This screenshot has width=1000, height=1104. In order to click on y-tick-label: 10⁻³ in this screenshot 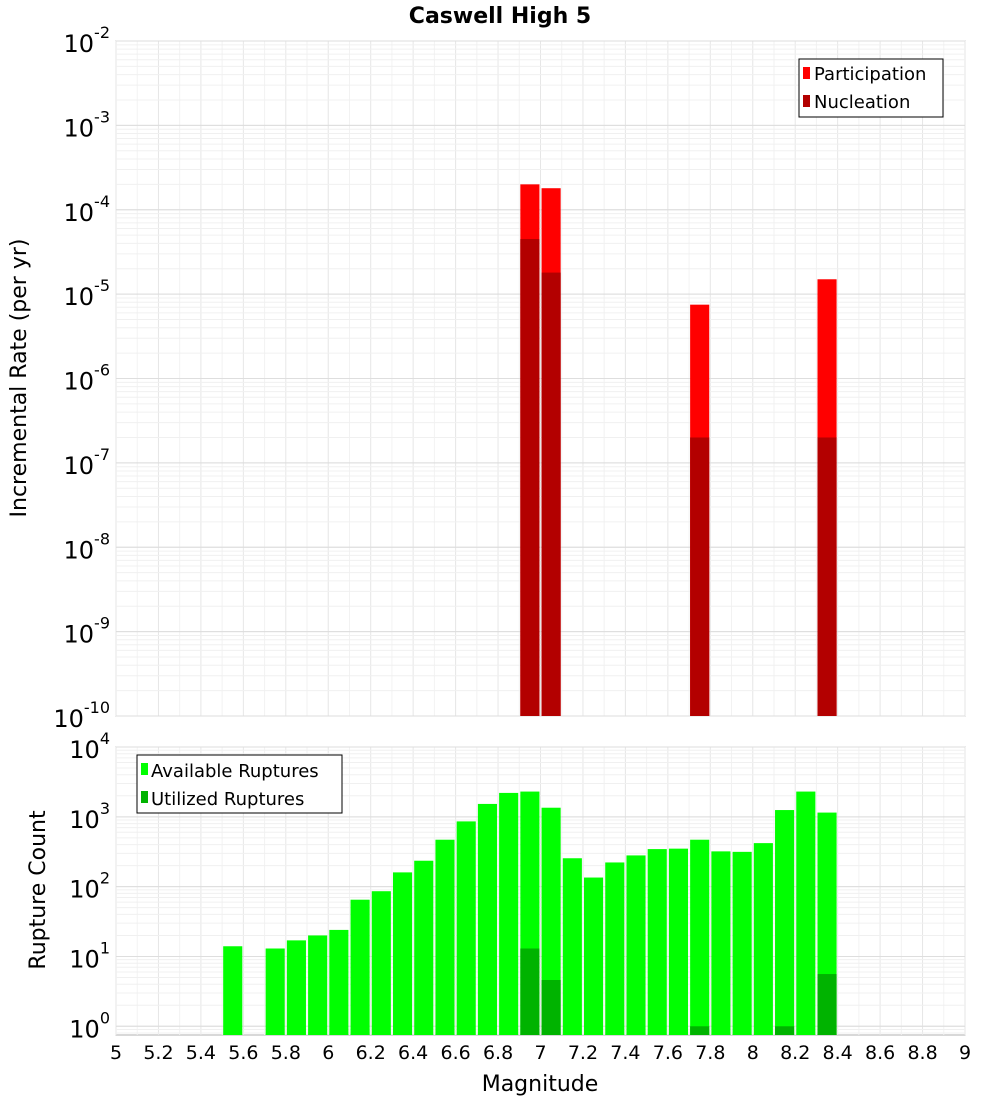, I will do `click(87, 124)`.